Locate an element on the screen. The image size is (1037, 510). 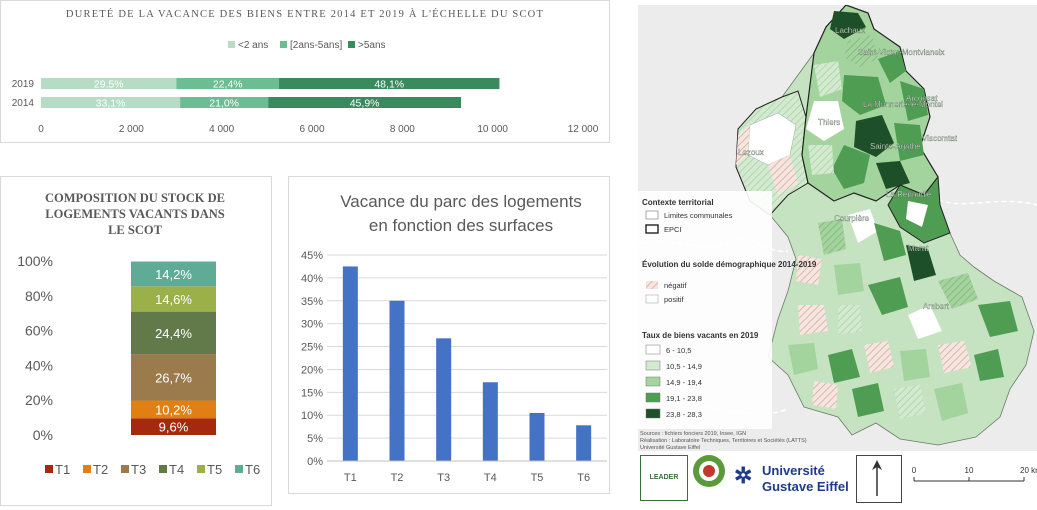
duration-data-label: 48,1% is located at coordinates (389, 85).